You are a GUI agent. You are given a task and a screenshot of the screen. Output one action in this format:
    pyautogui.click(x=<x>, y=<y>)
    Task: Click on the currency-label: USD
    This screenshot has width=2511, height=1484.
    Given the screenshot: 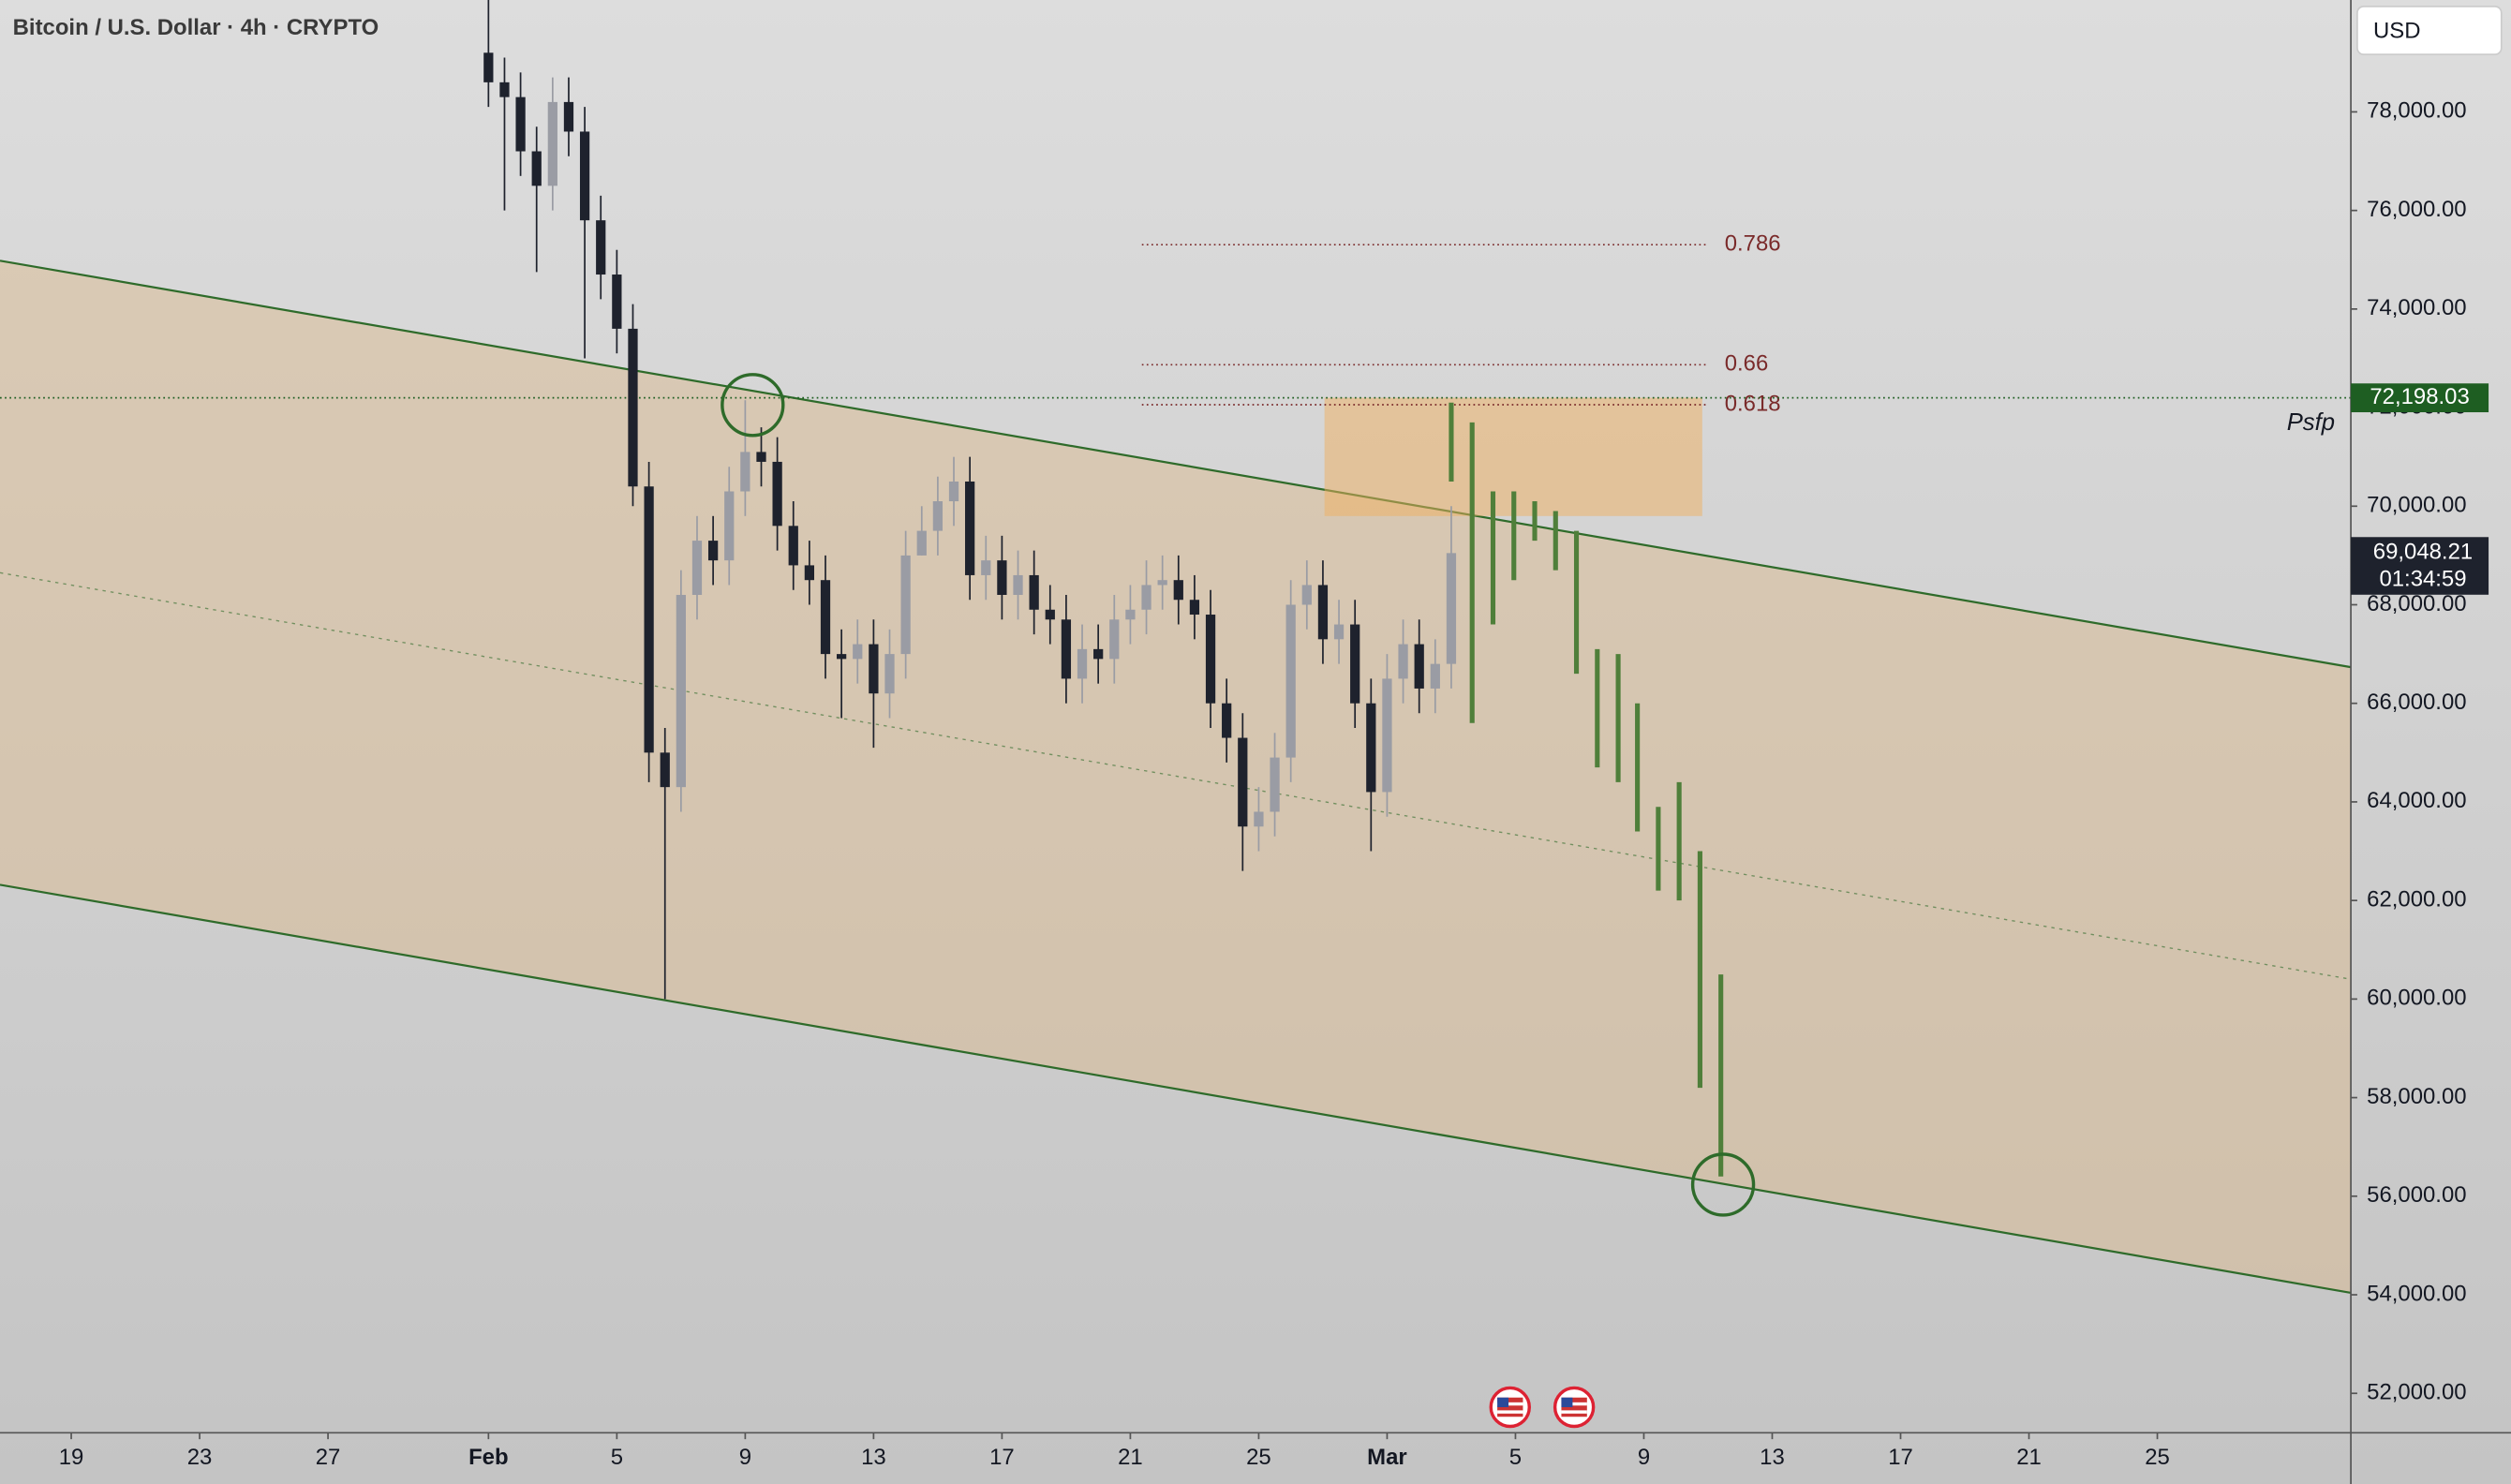 What is the action you would take?
    pyautogui.click(x=2396, y=30)
    